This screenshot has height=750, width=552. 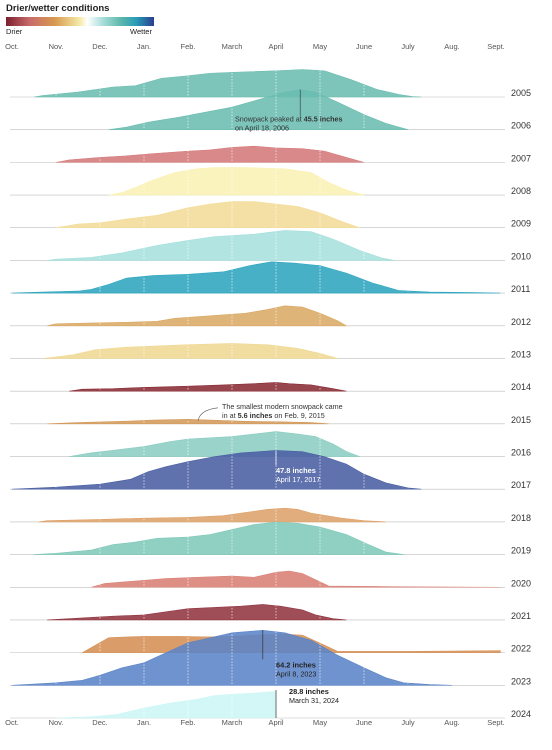 What do you see at coordinates (190, 351) in the screenshot?
I see `area-2013` at bounding box center [190, 351].